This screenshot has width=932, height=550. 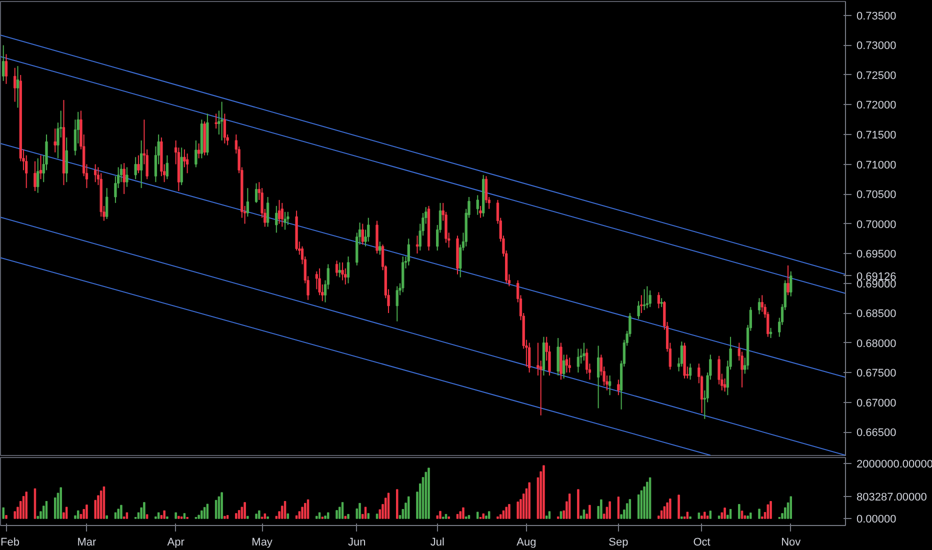 I want to click on y-tick-label: 0.67500, so click(x=876, y=374).